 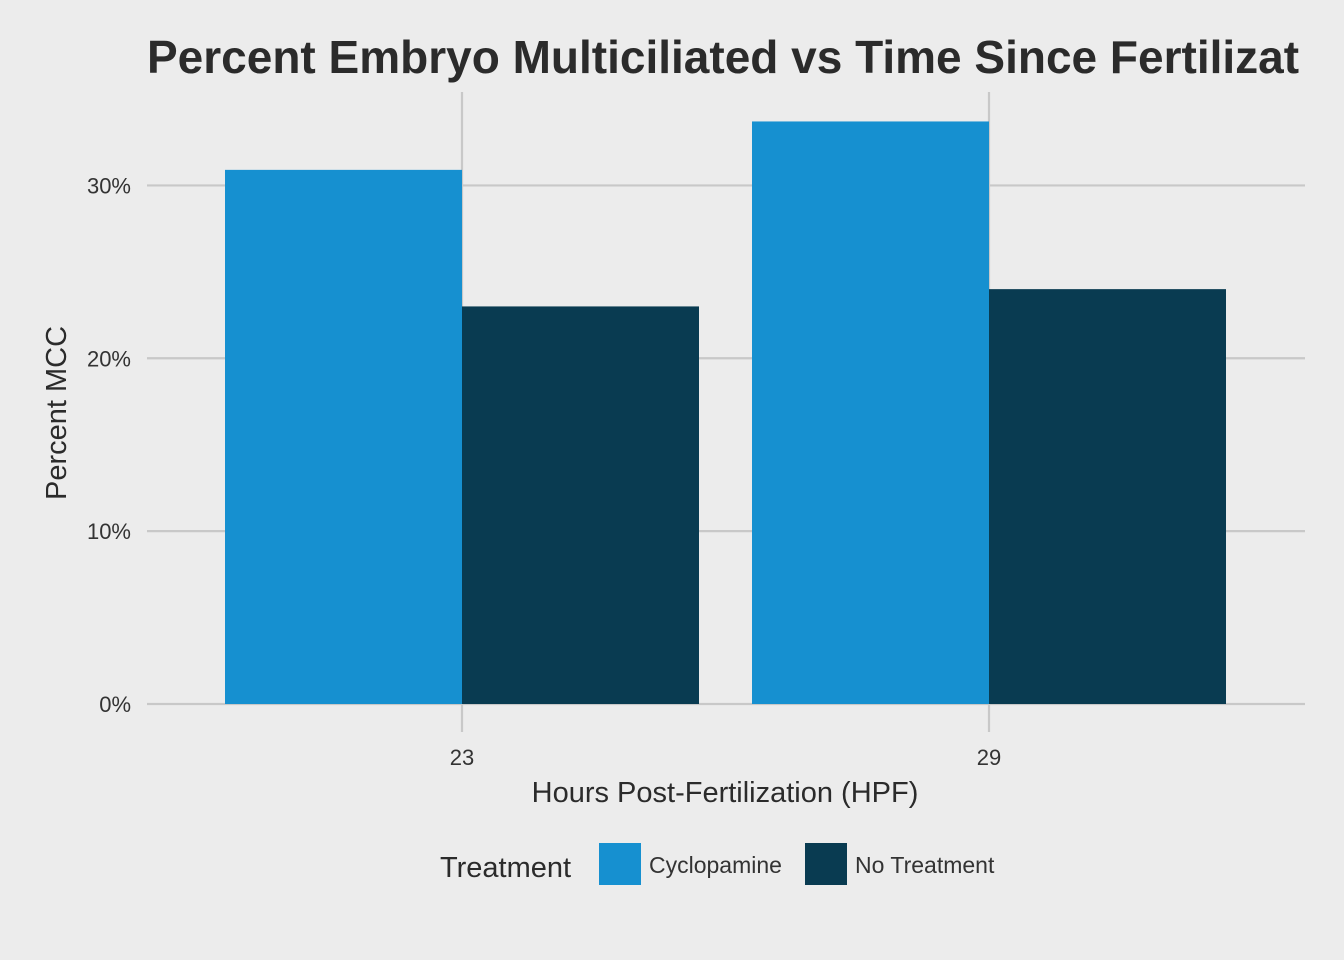 What do you see at coordinates (826, 864) in the screenshot?
I see `legend-key-no-treatment` at bounding box center [826, 864].